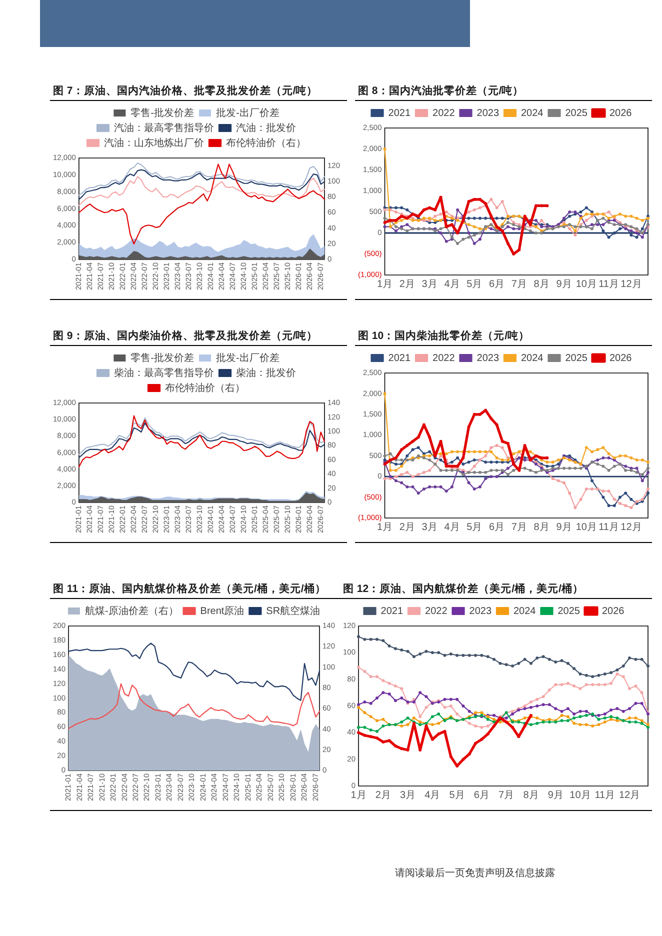 The height and width of the screenshot is (936, 662). What do you see at coordinates (503, 92) in the screenshot?
I see `chart-title: 图 8：国内汽油批零价差（元/吨）` at bounding box center [503, 92].